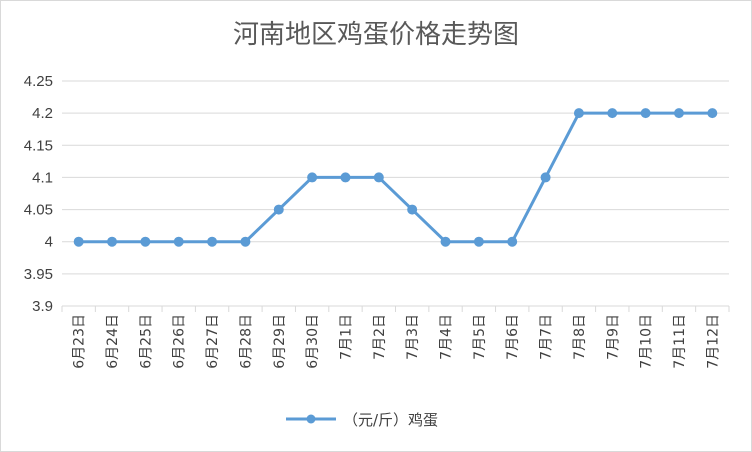  Describe the element at coordinates (42, 306) in the screenshot. I see `y-tick-label: 3.9` at that location.